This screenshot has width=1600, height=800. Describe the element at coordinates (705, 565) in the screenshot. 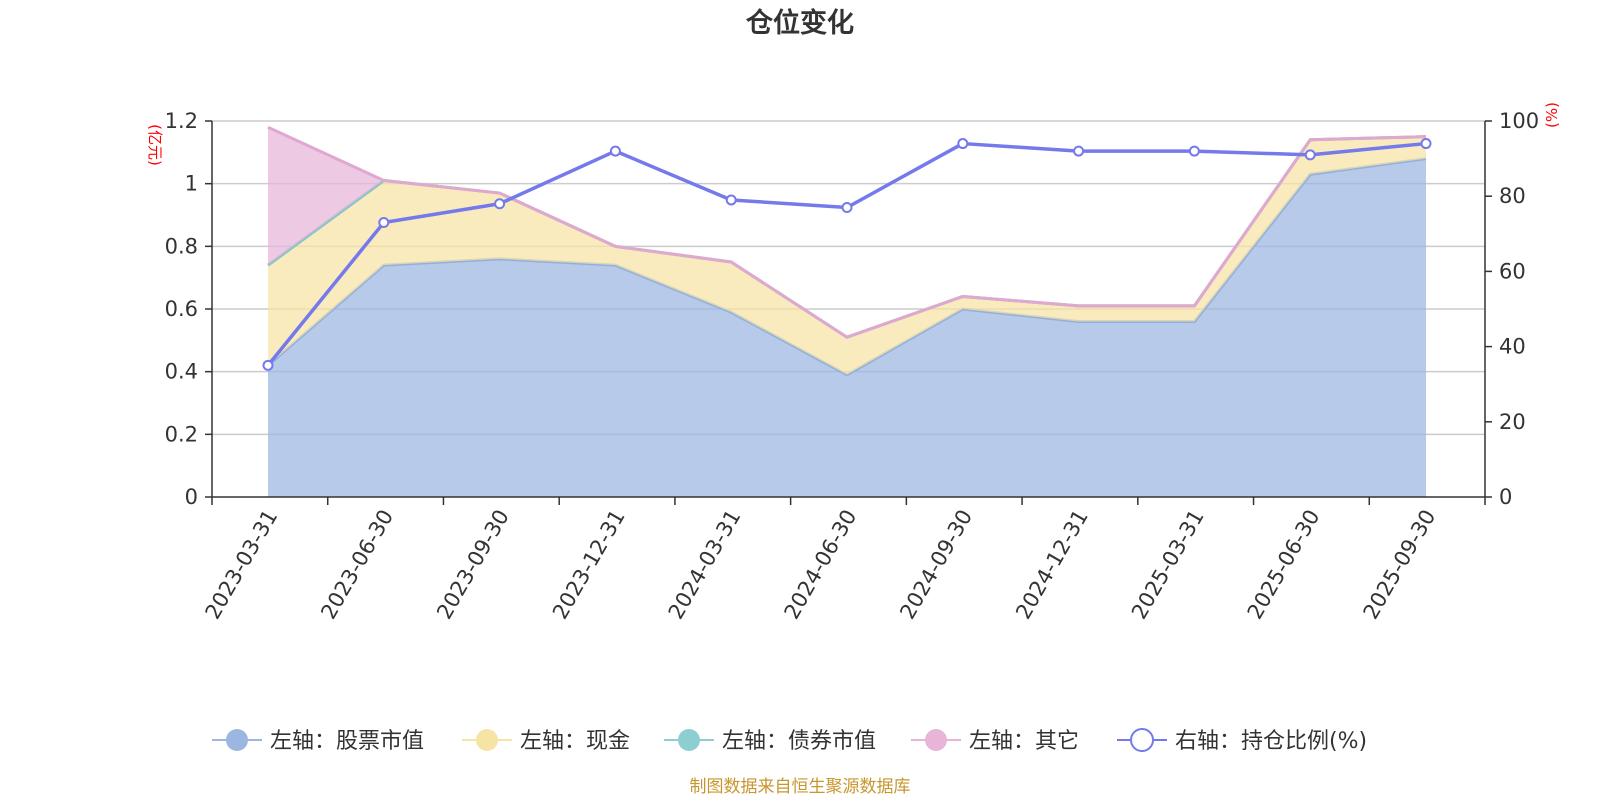

I see `x-axis-tick-label: 2024-03-31` at that location.